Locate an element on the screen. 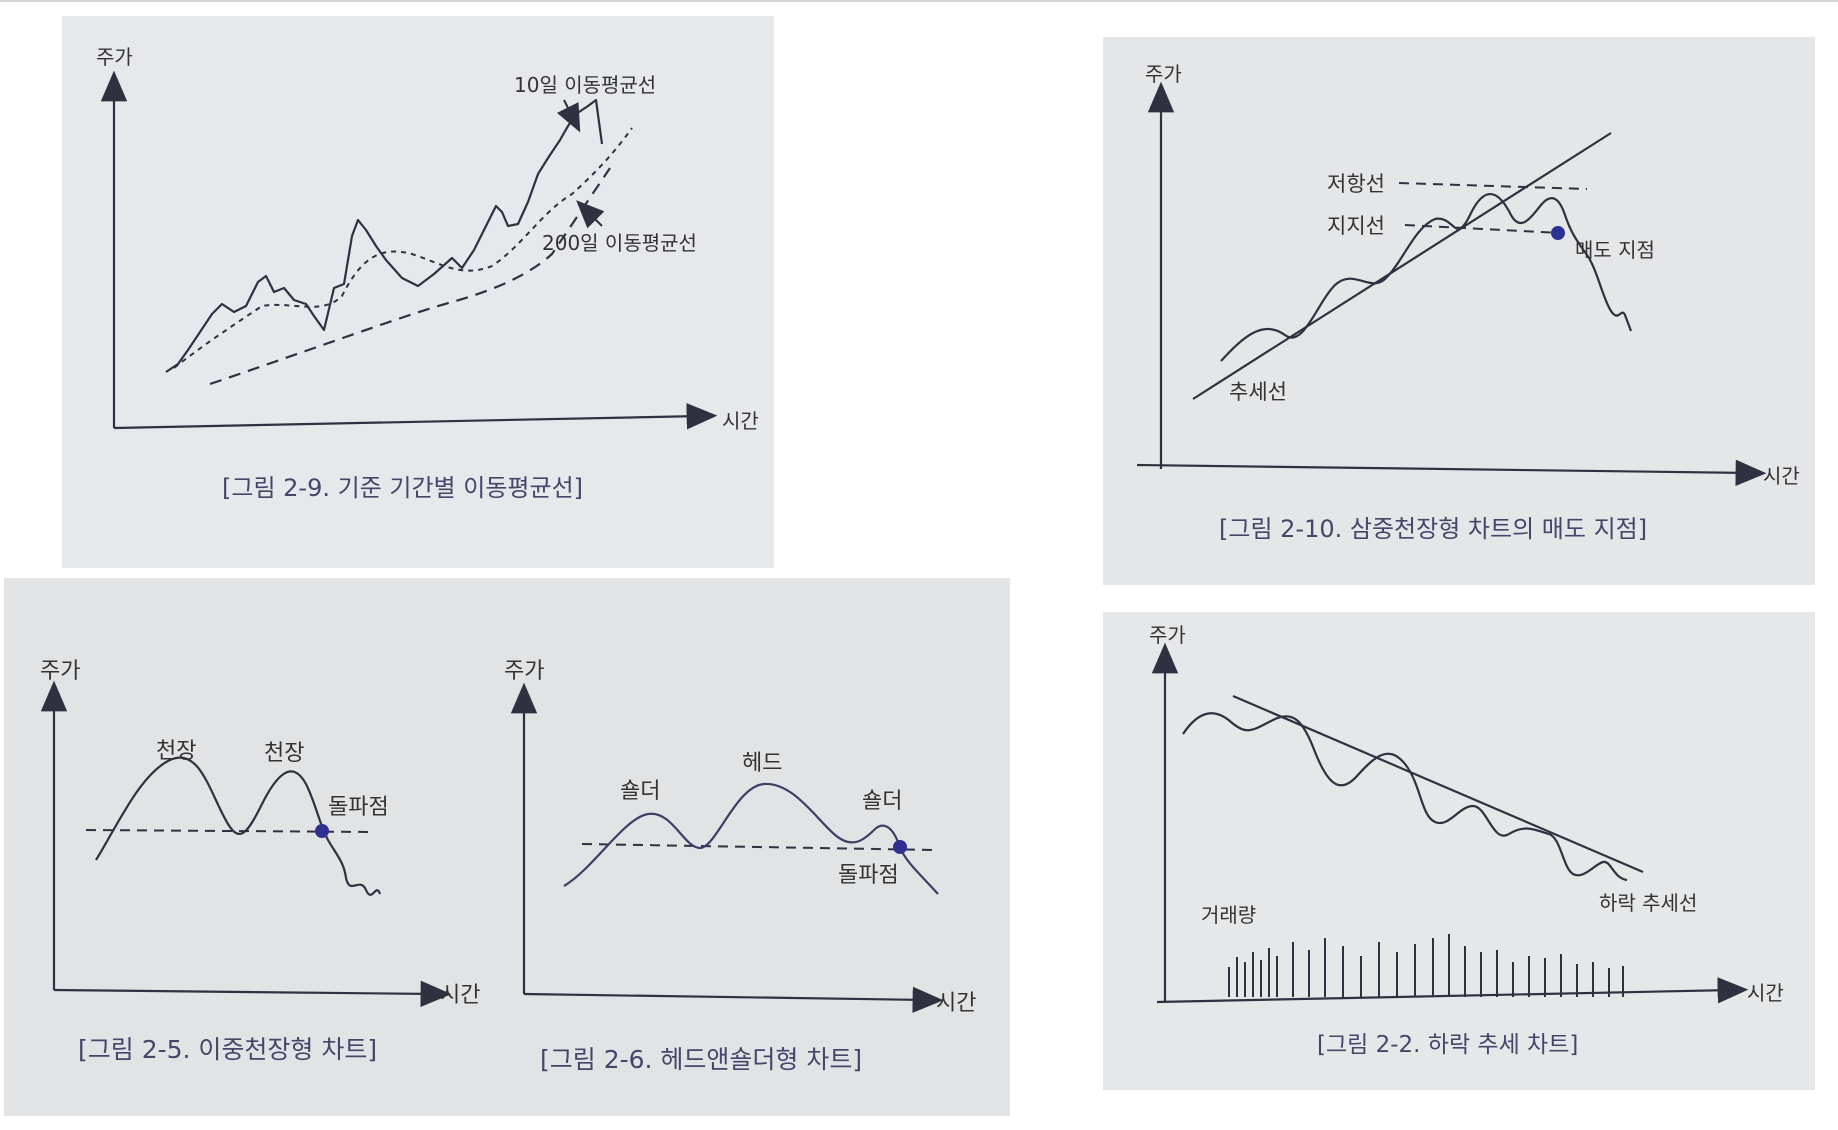 The width and height of the screenshot is (1838, 1130). ma200-pointer is located at coordinates (590, 214).